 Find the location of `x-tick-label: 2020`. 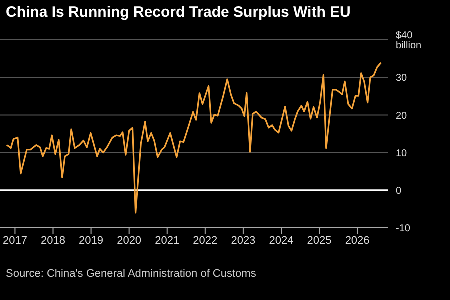

x-tick-label: 2020 is located at coordinates (129, 240).